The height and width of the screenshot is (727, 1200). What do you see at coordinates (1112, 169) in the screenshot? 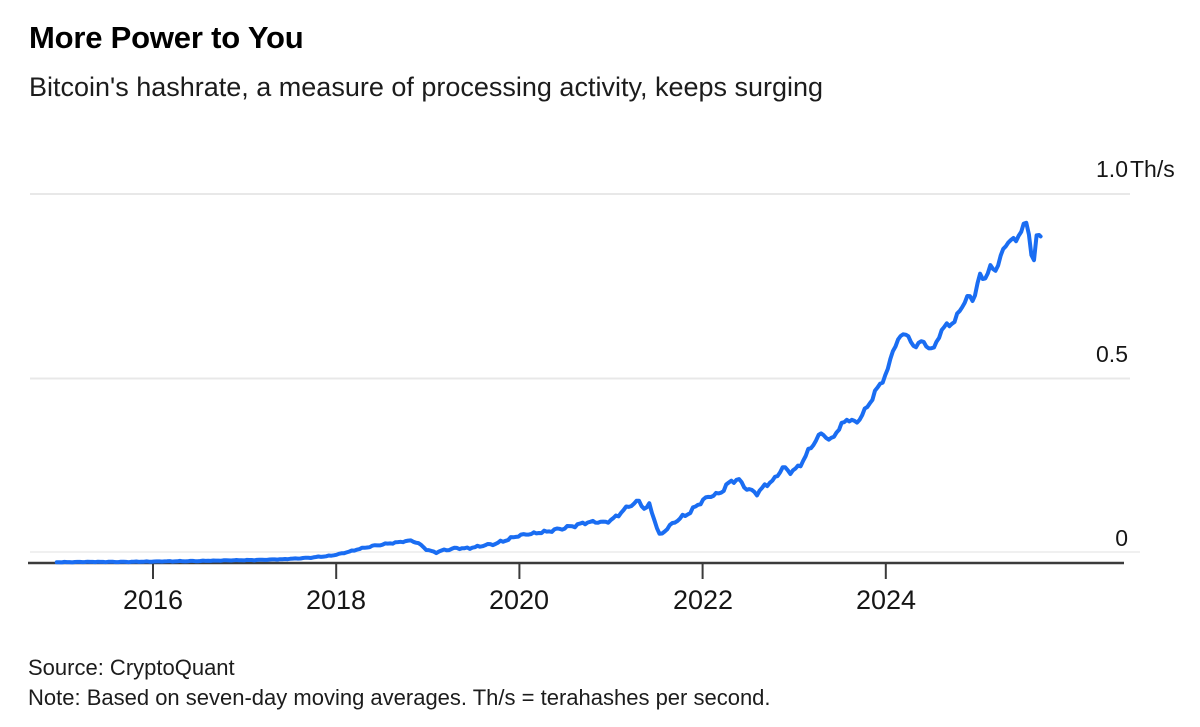
I see `y-axis-label-1.0: 1.0` at bounding box center [1112, 169].